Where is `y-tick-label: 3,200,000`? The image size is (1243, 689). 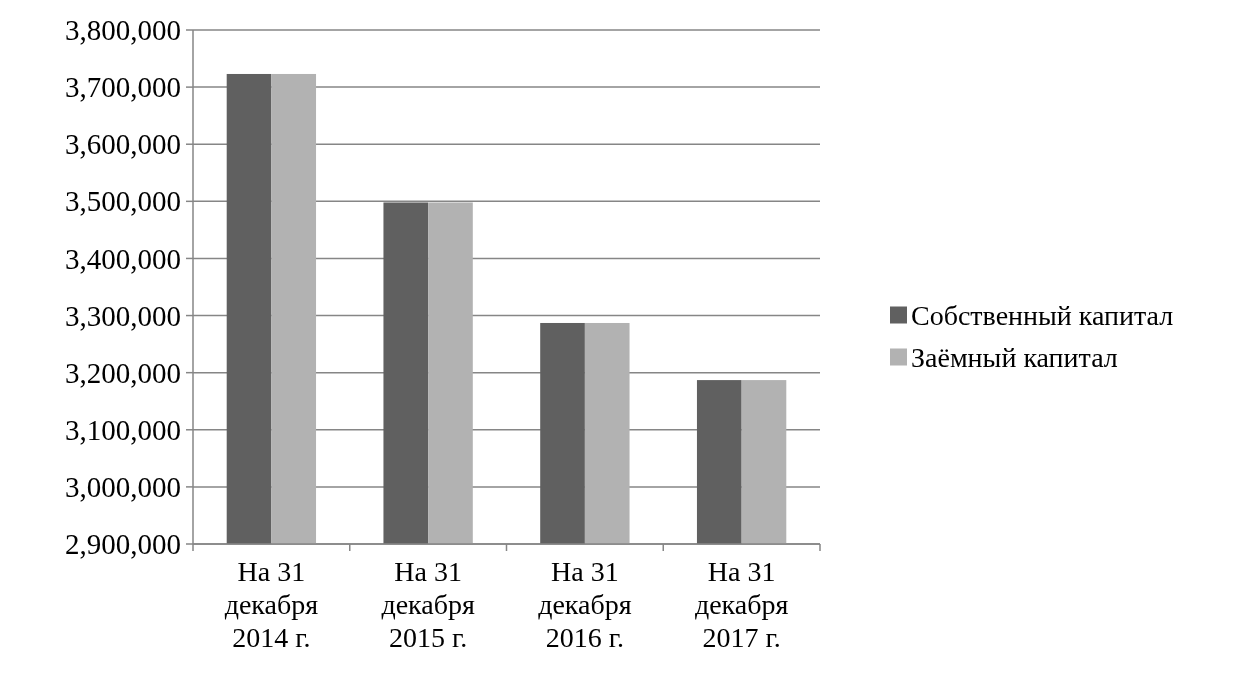 y-tick-label: 3,200,000 is located at coordinates (123, 372).